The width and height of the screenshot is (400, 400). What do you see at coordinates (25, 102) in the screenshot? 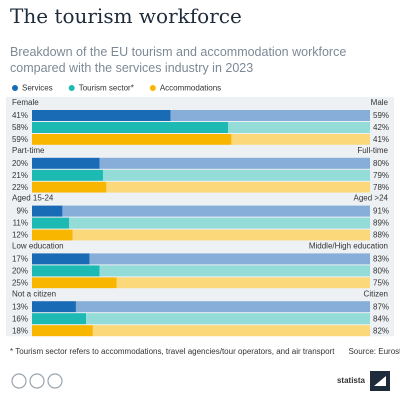
I see `group-left-label: Female` at bounding box center [25, 102].